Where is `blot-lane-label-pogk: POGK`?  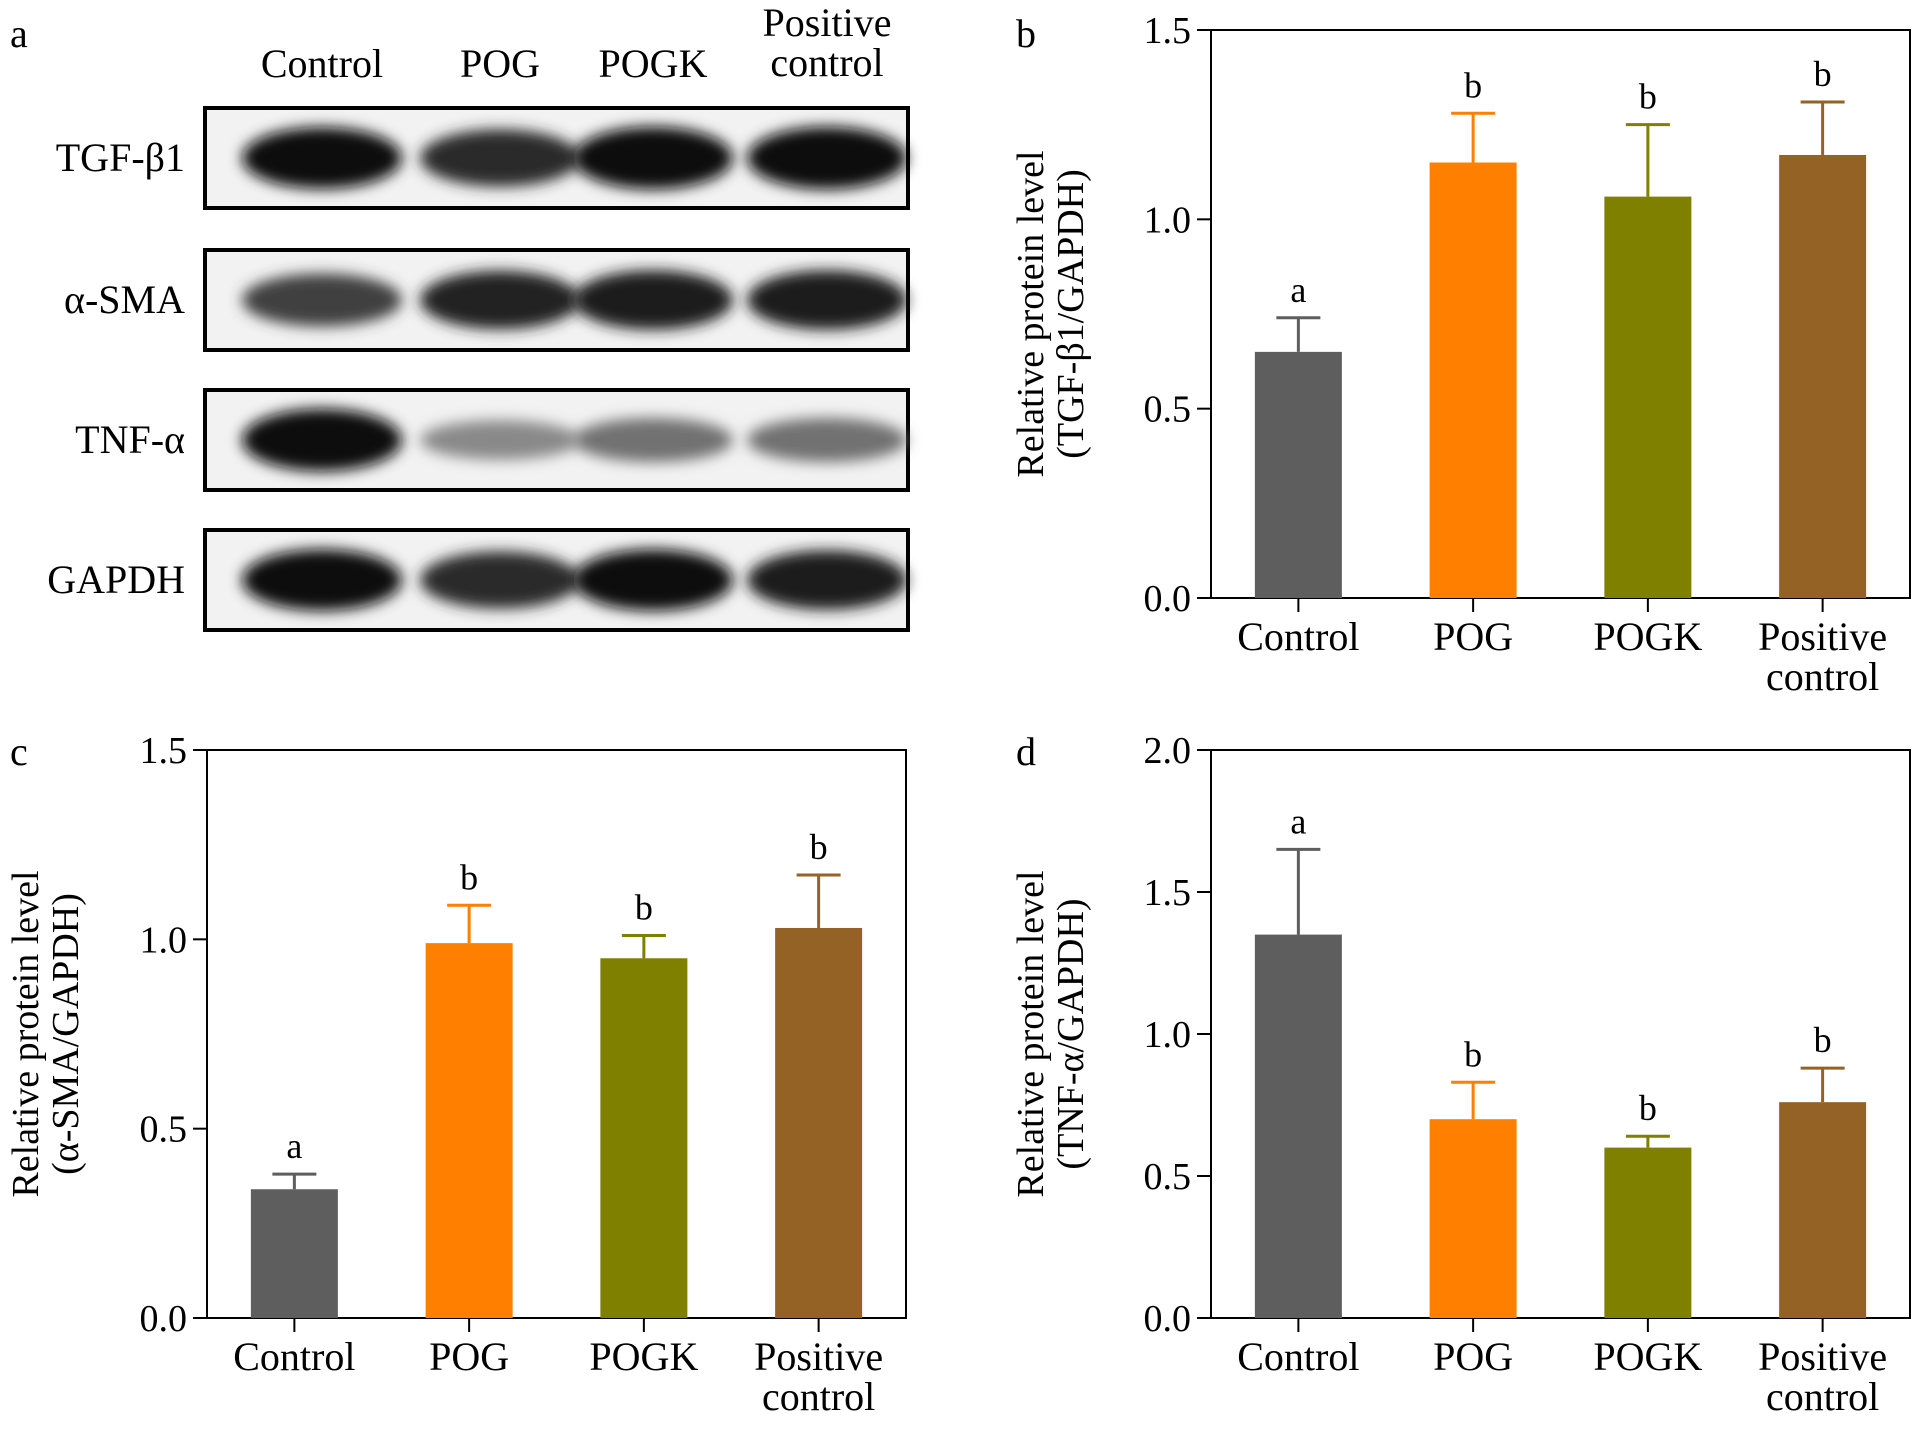
blot-lane-label-pogk: POGK is located at coordinates (653, 63).